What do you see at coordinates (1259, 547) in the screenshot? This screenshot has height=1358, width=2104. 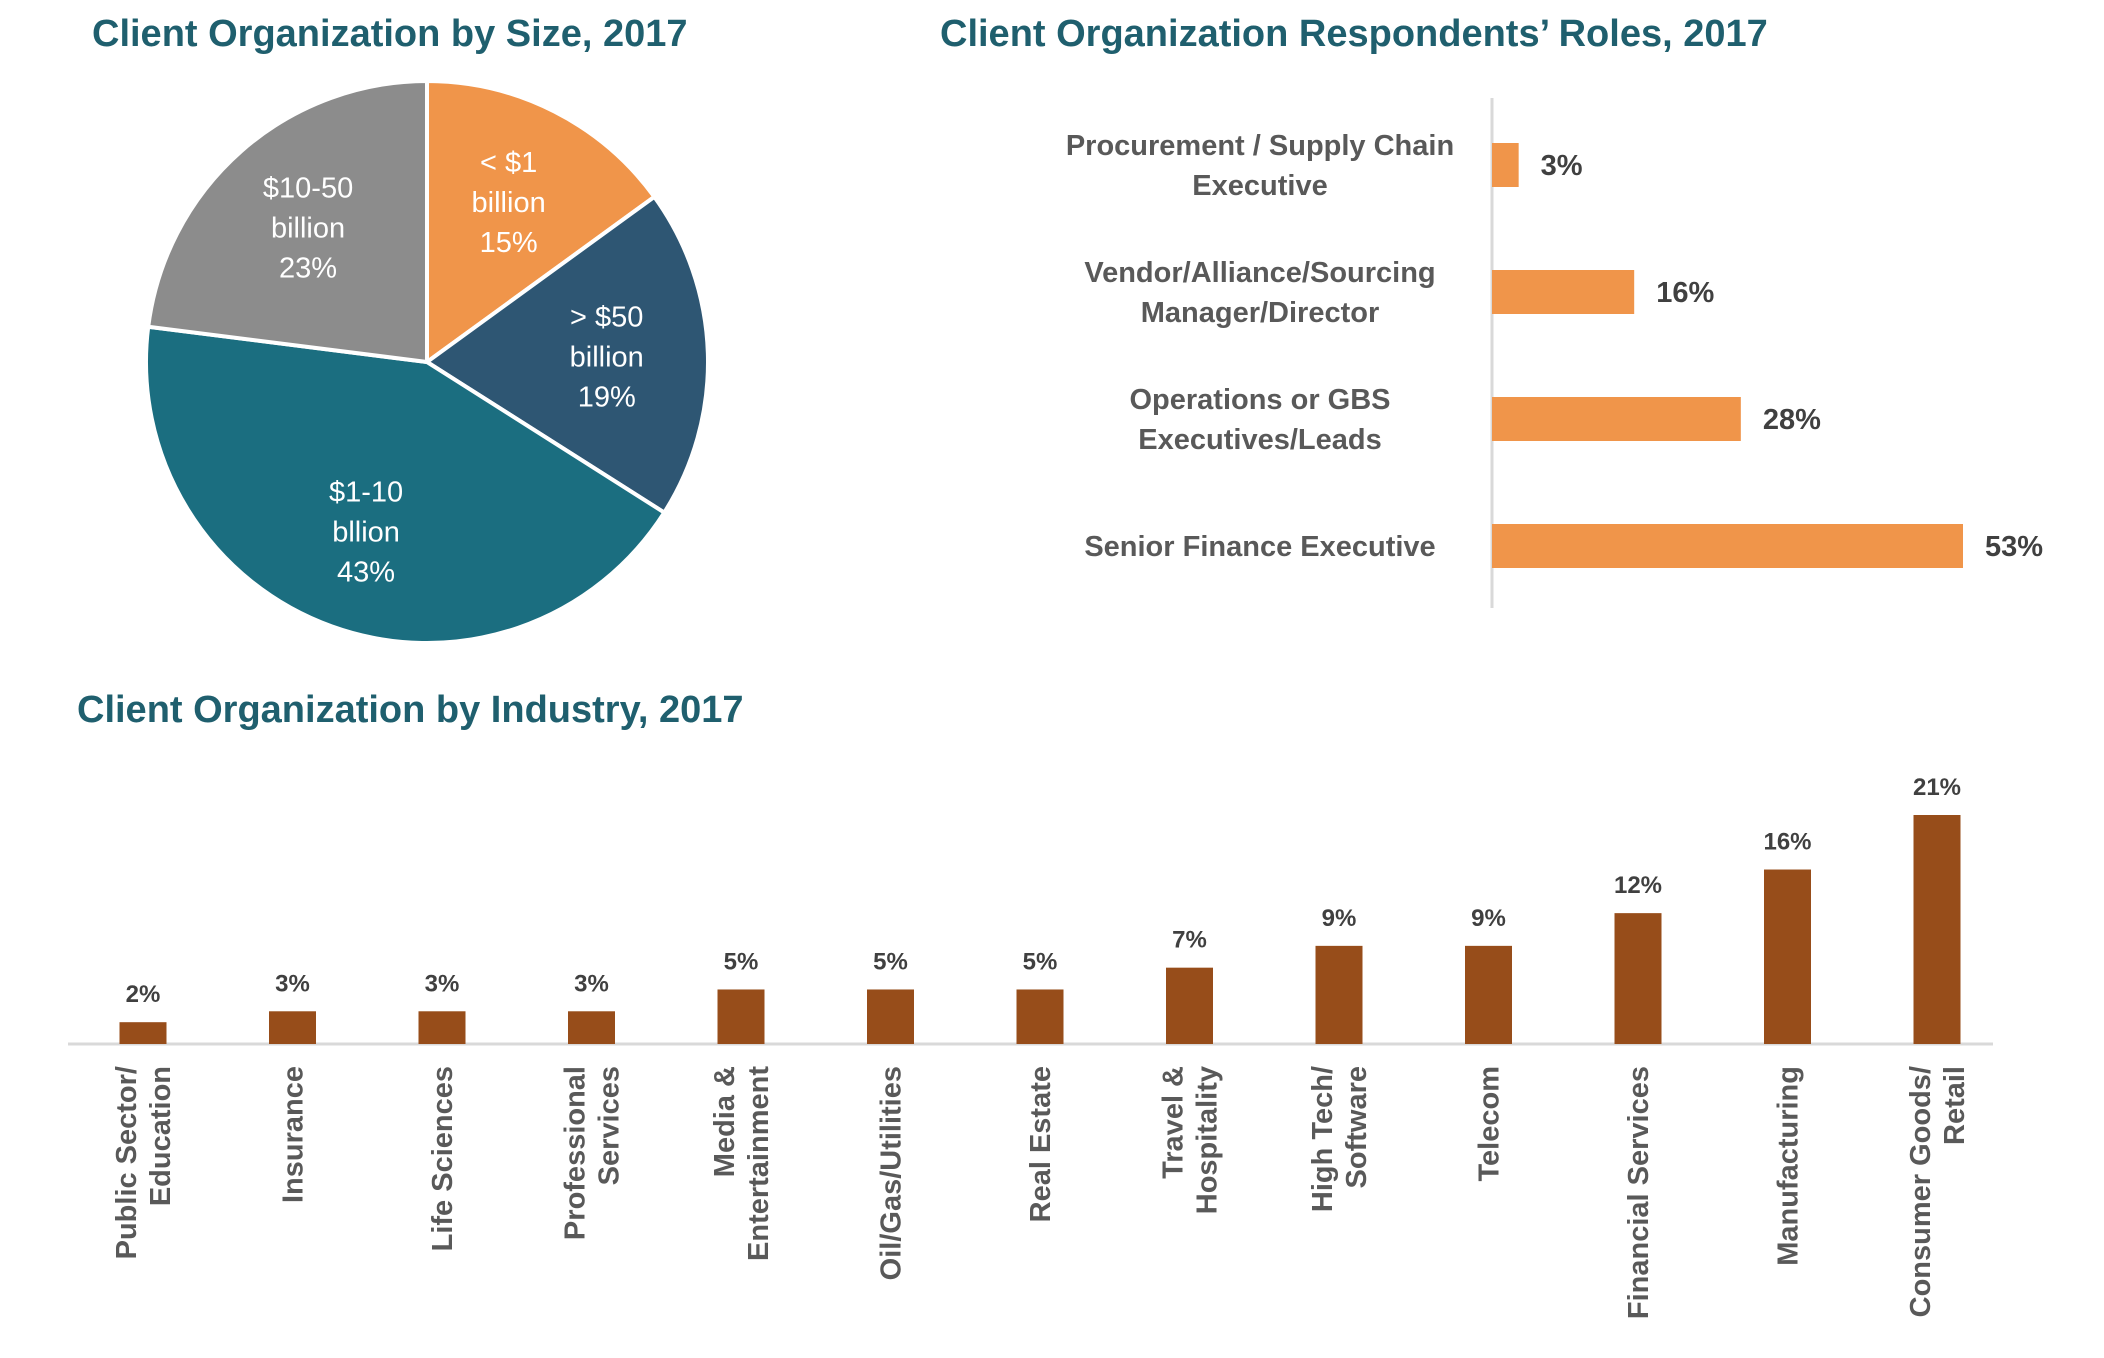 I see `roles-category-label: Senior Finance Executive` at bounding box center [1259, 547].